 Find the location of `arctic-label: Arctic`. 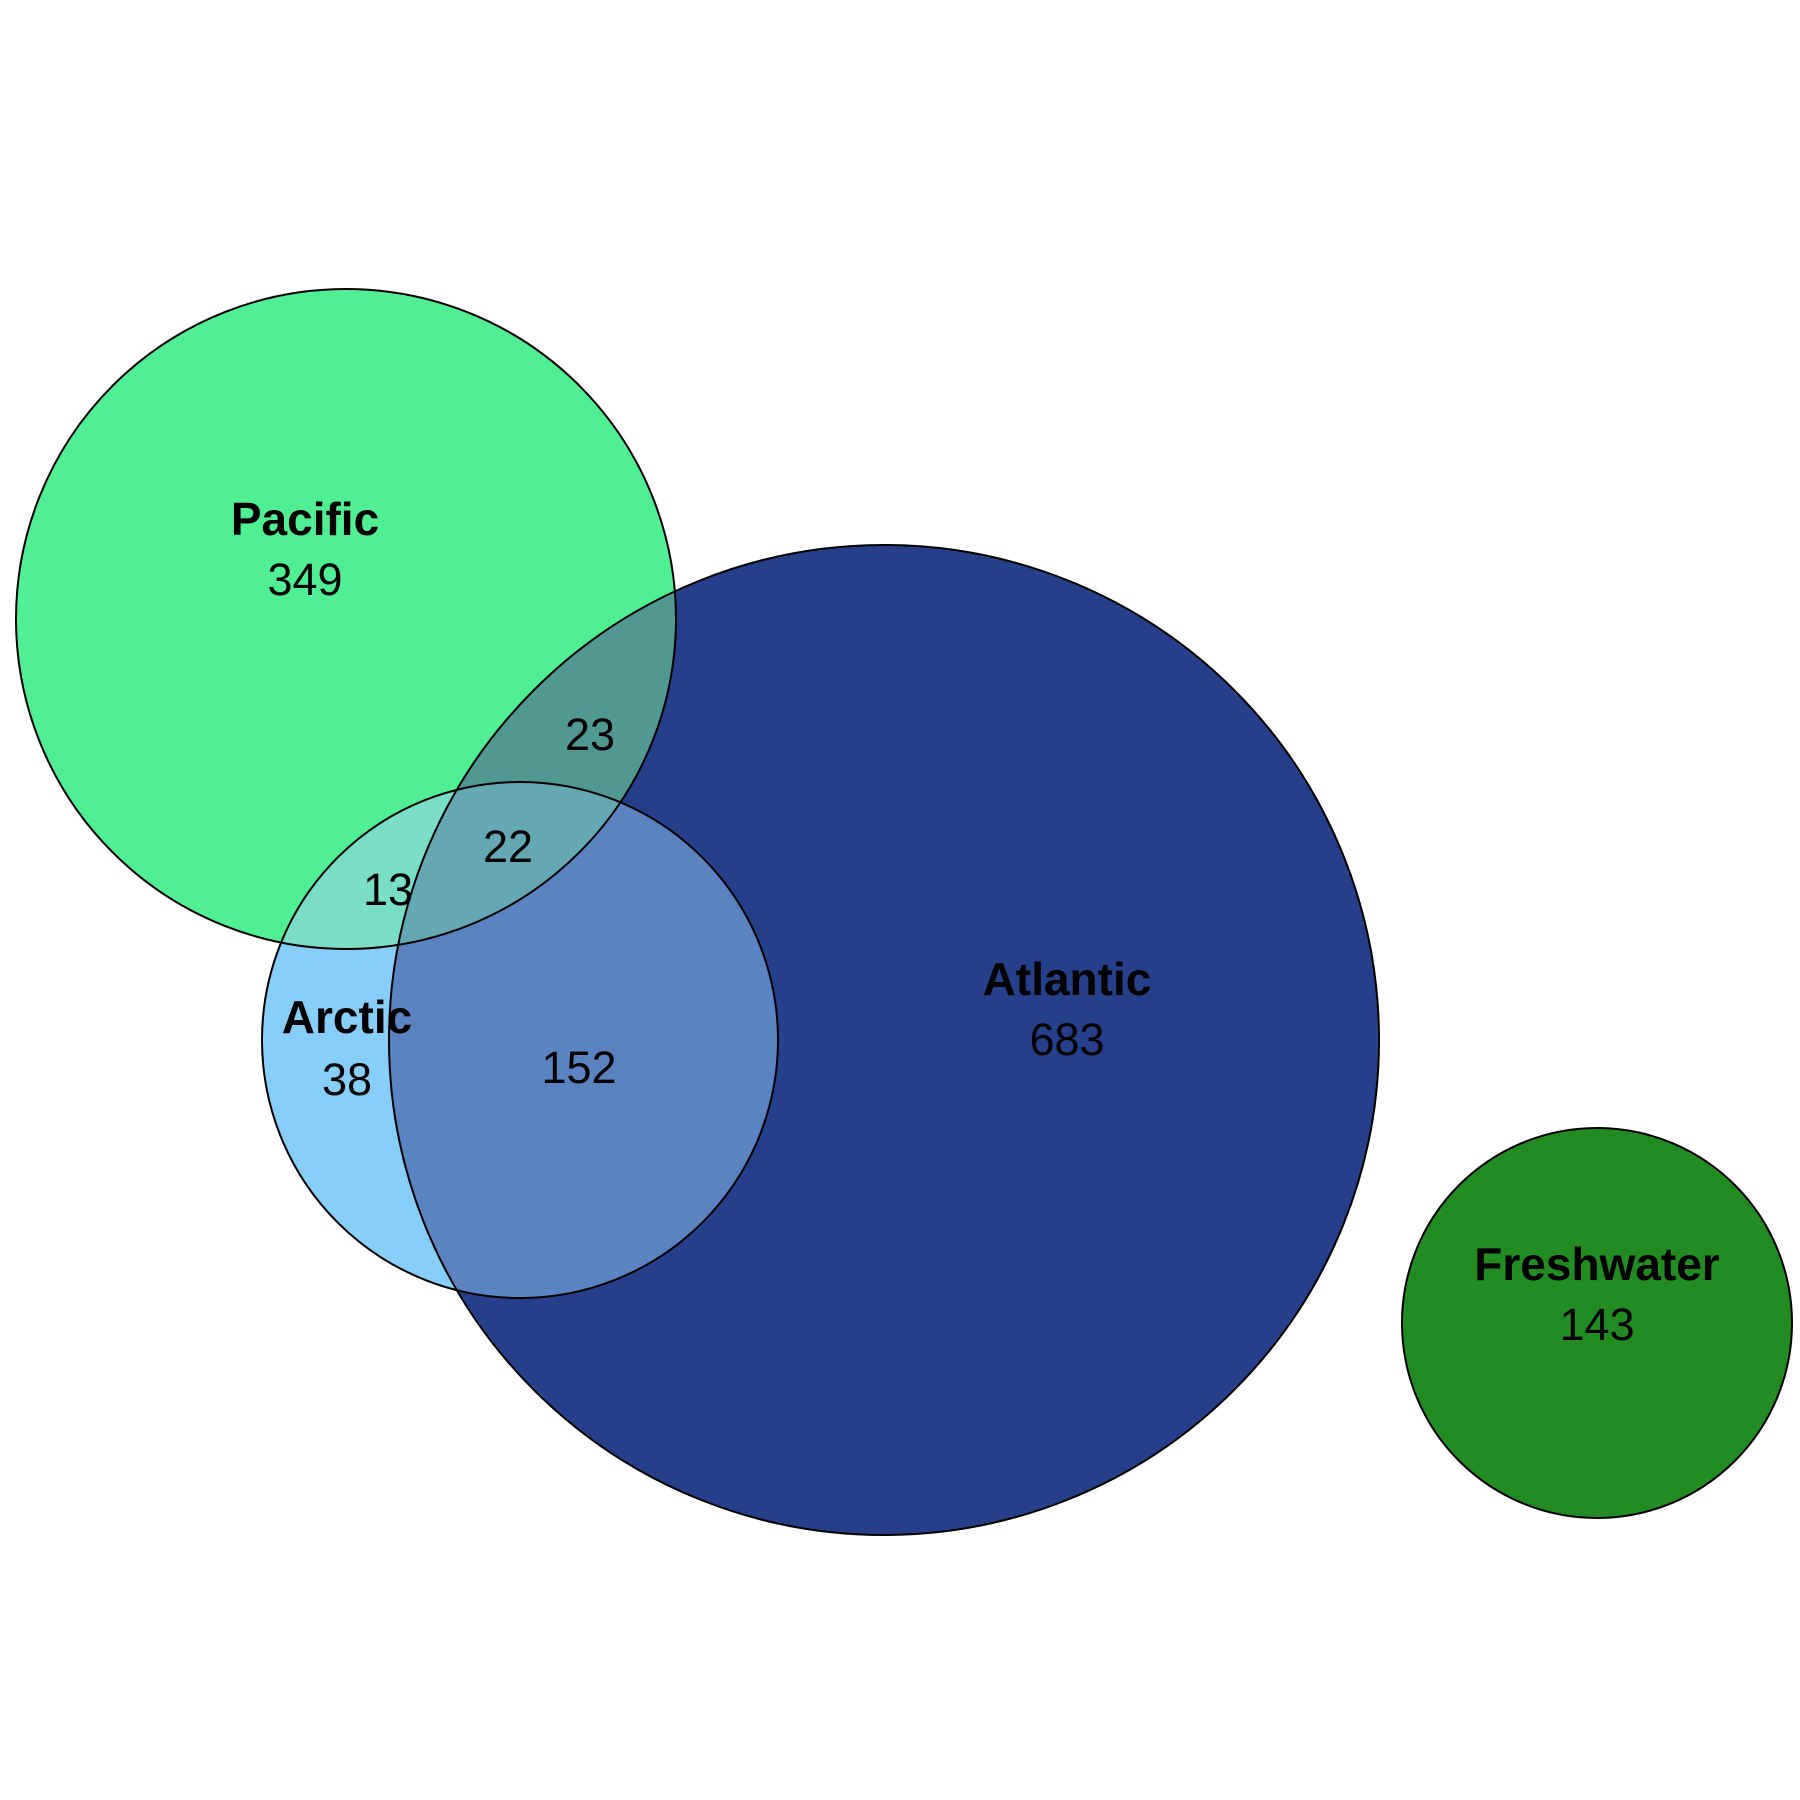

arctic-label: Arctic is located at coordinates (347, 1017).